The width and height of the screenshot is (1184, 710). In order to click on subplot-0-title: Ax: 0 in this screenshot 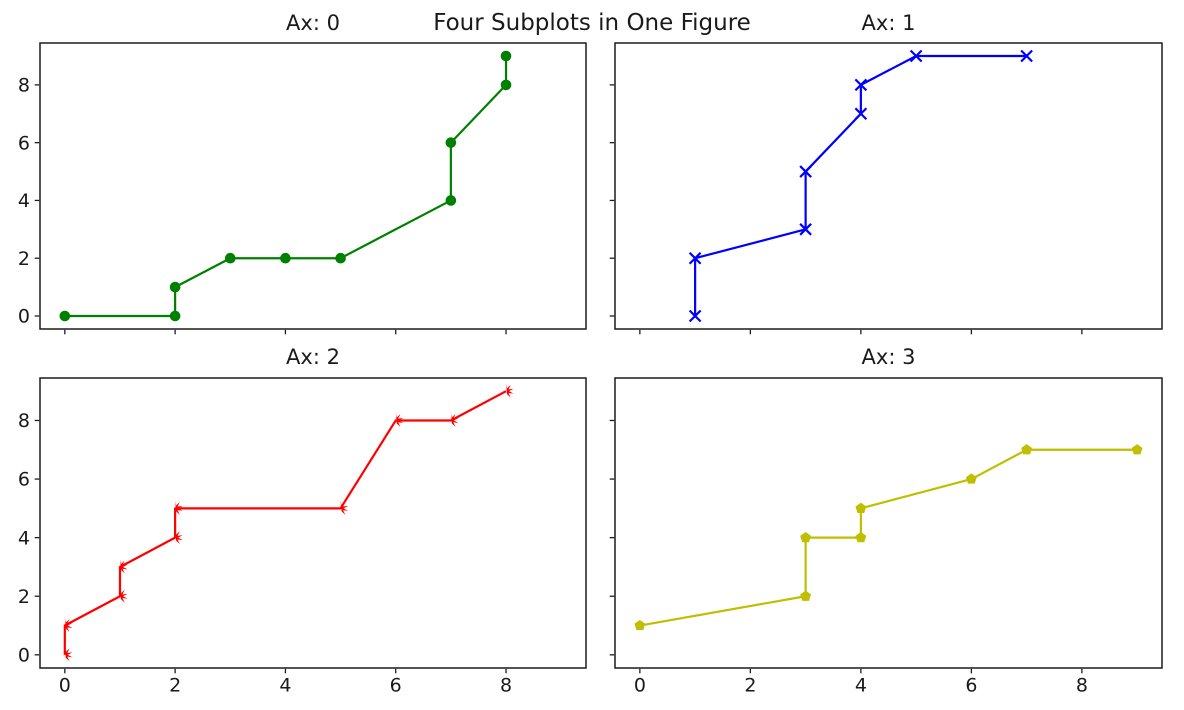, I will do `click(313, 23)`.